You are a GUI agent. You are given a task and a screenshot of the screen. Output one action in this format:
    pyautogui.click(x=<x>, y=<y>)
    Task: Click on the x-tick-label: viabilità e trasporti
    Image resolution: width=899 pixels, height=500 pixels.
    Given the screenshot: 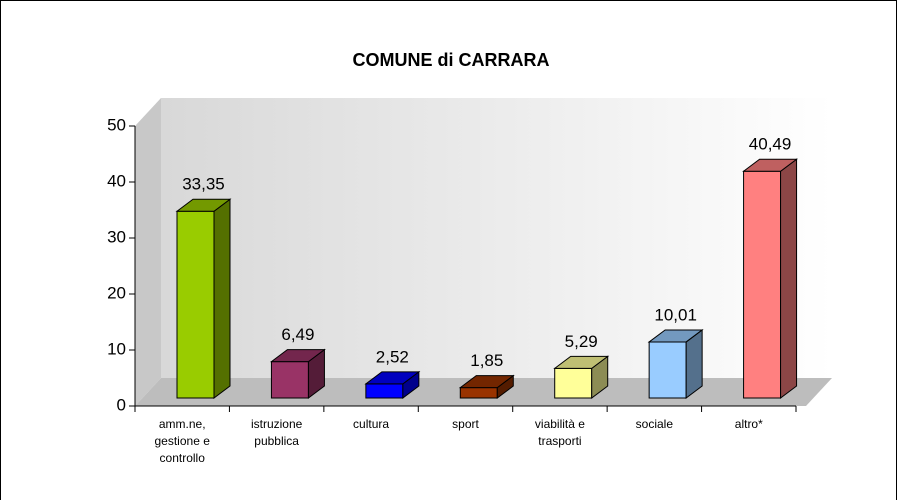 What is the action you would take?
    pyautogui.click(x=559, y=432)
    